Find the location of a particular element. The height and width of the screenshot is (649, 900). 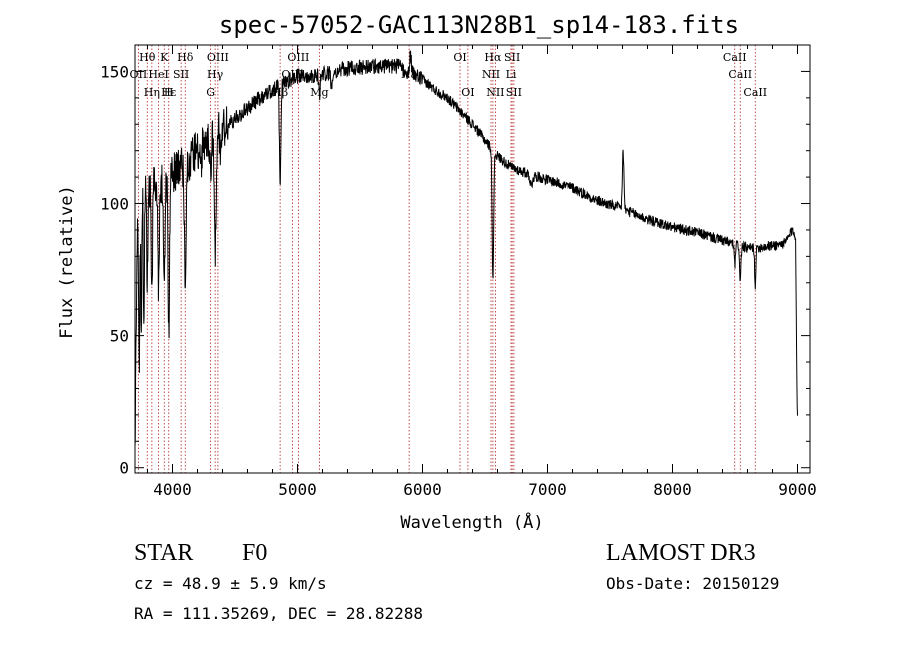

line-label: Hη is located at coordinates (152, 92).